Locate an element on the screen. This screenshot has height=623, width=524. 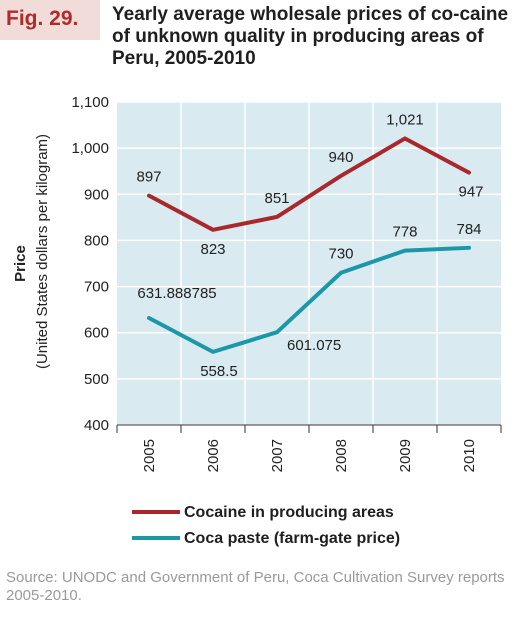
figure-number-badge: Fig. 29. is located at coordinates (50, 20).